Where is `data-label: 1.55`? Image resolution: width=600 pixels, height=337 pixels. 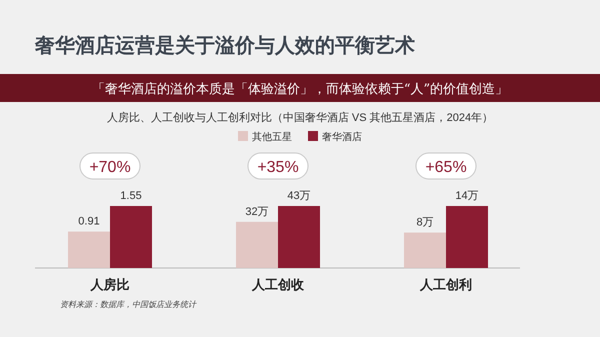 data-label: 1.55 is located at coordinates (131, 196).